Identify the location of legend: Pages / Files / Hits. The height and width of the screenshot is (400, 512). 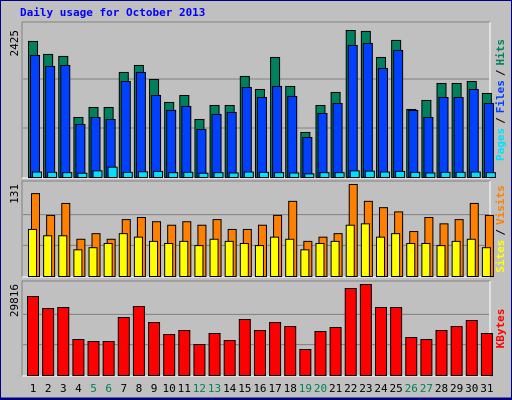
(500, 100).